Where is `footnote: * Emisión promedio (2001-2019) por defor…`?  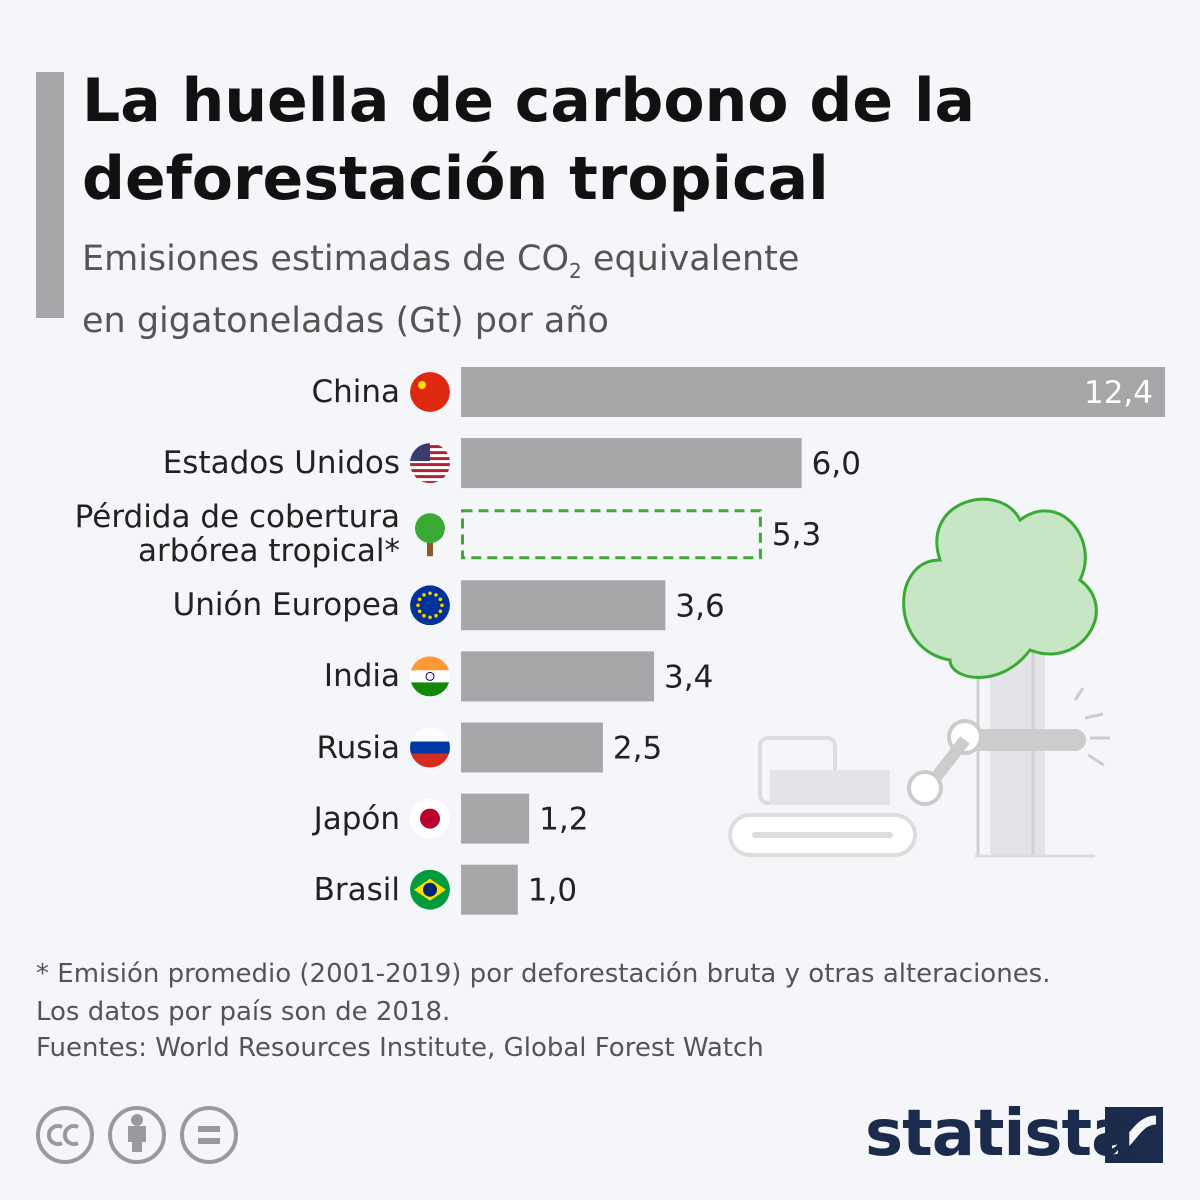 footnote: * Emisión promedio (2001-2019) por defor… is located at coordinates (543, 993).